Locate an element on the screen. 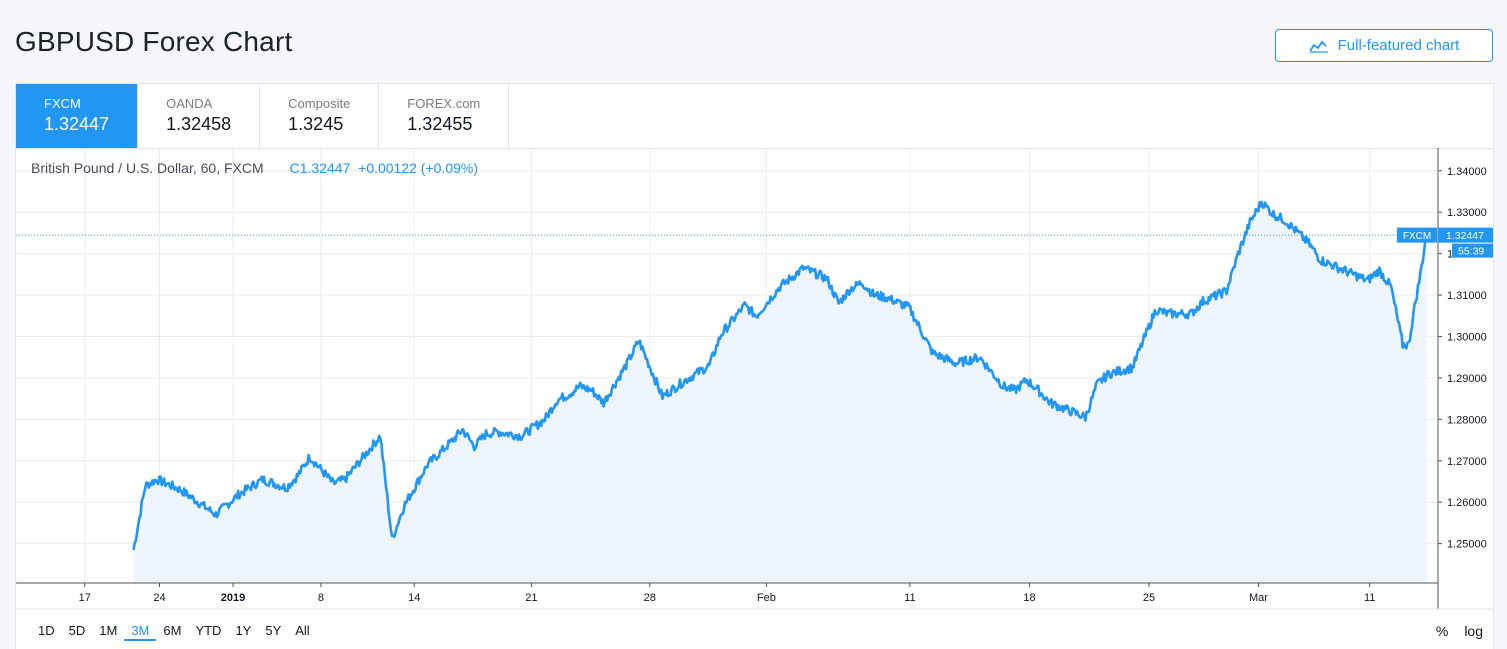 Image resolution: width=1507 pixels, height=649 pixels. full-featured-chart-button: Full-featured chart is located at coordinates (1384, 45).